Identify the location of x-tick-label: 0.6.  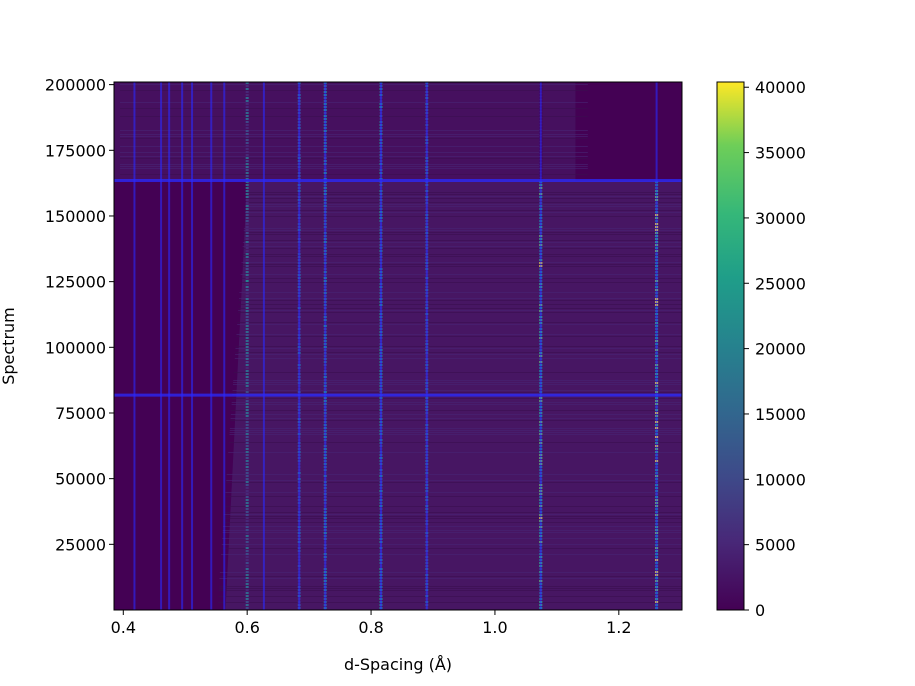
(246, 627).